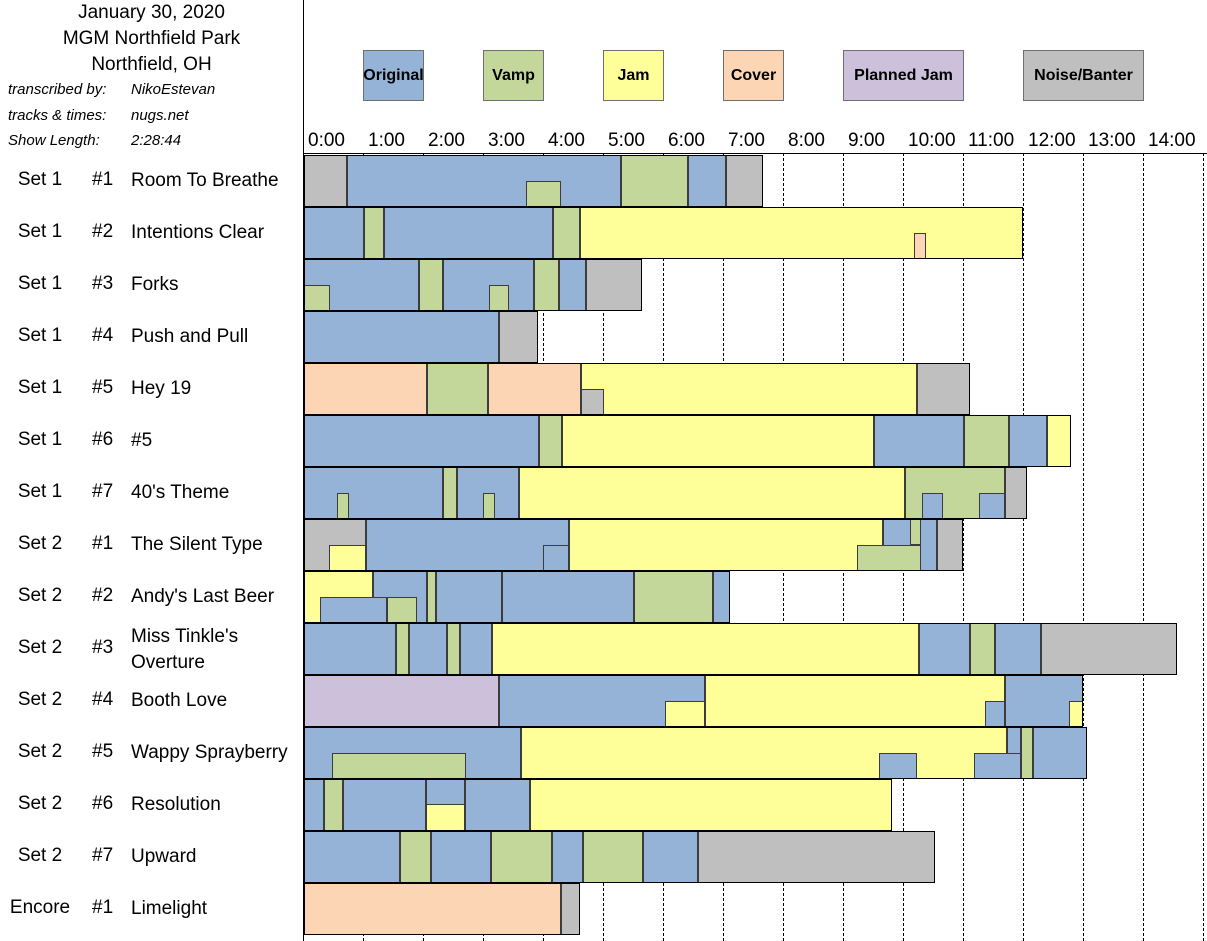  I want to click on legend-original: Original, so click(393, 75).